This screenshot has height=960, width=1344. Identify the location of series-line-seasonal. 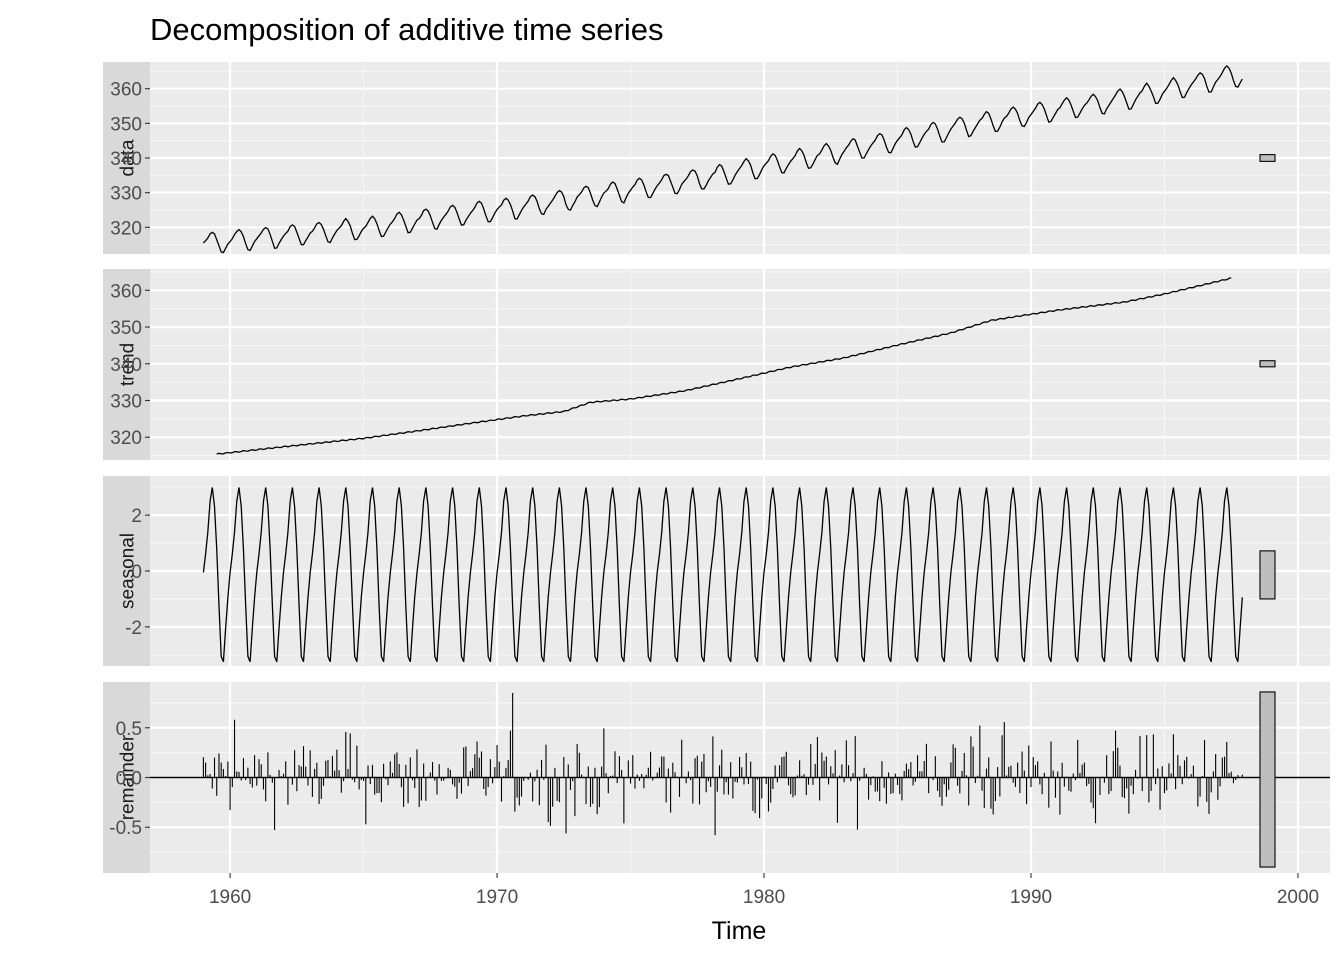
(722, 575).